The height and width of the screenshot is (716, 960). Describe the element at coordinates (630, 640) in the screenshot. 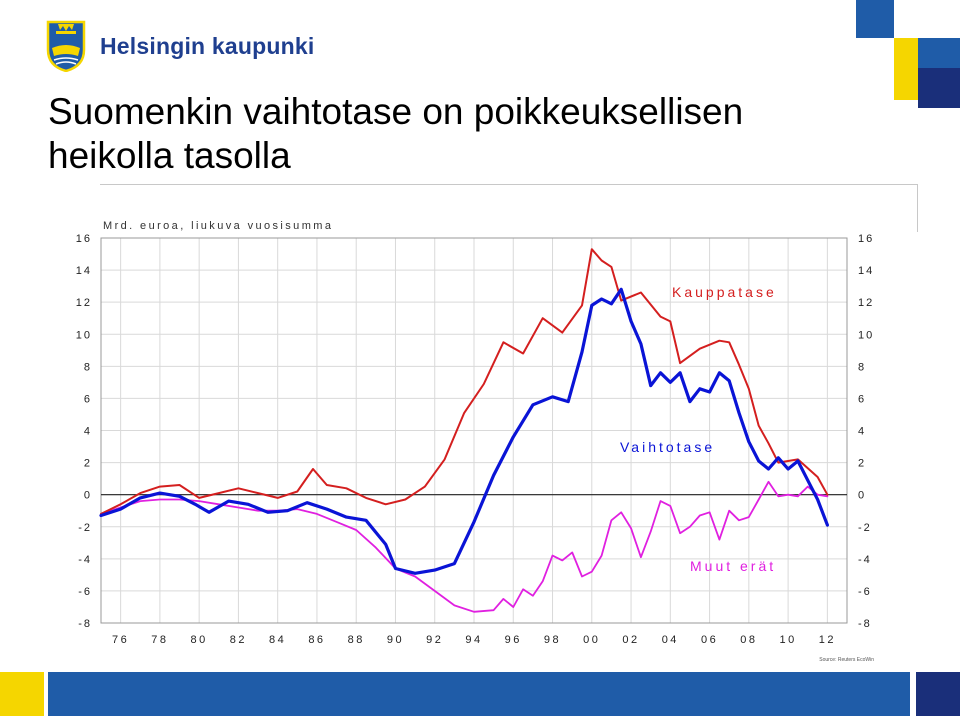

I see `x-tick-label: 02` at that location.